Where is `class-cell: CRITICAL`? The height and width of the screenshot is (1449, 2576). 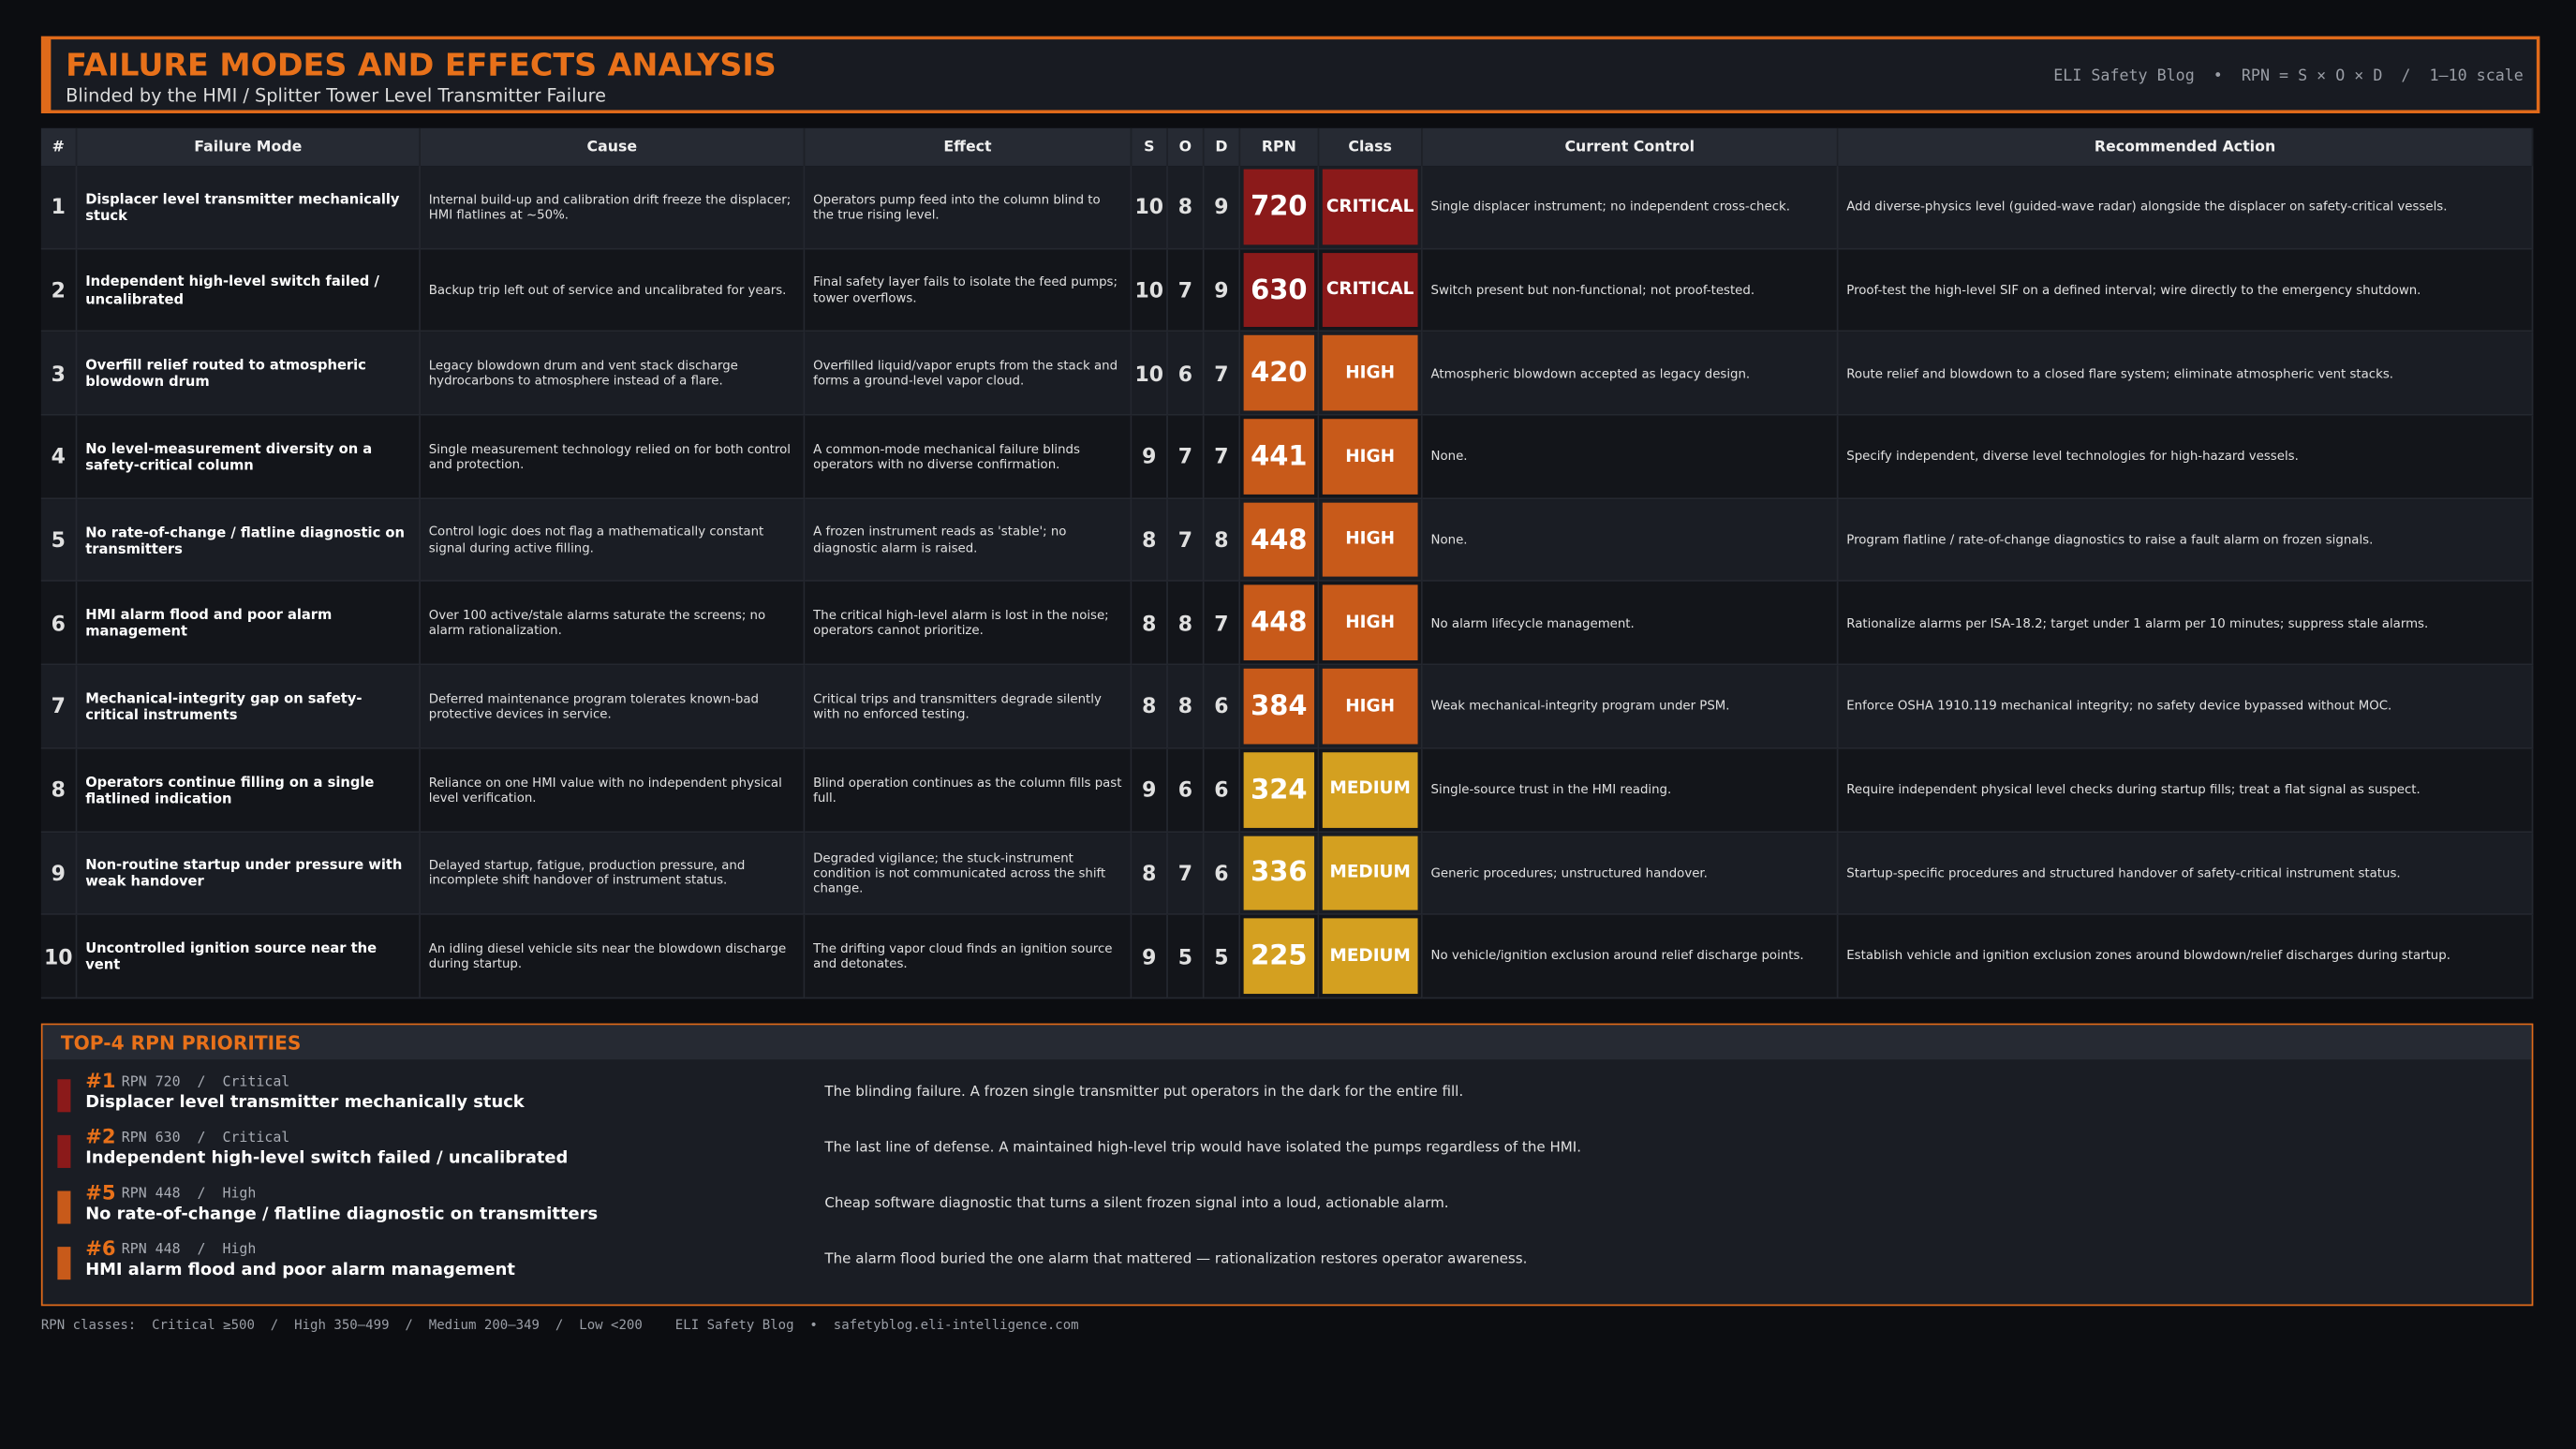 class-cell: CRITICAL is located at coordinates (1371, 208).